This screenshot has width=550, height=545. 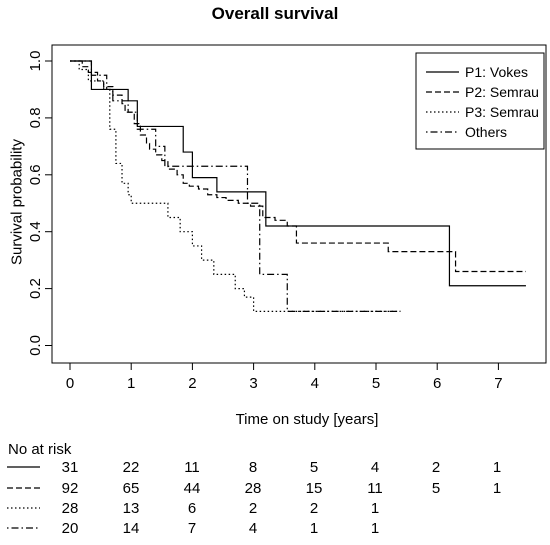 I want to click on y-axis-label: Survival probability, so click(x=17, y=202).